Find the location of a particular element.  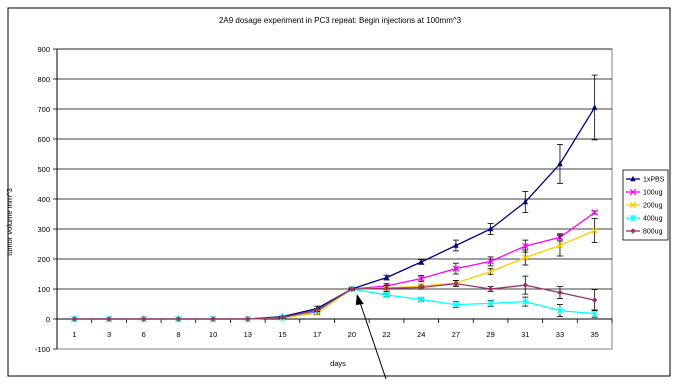

y-tick-label: 400 is located at coordinates (43, 199).